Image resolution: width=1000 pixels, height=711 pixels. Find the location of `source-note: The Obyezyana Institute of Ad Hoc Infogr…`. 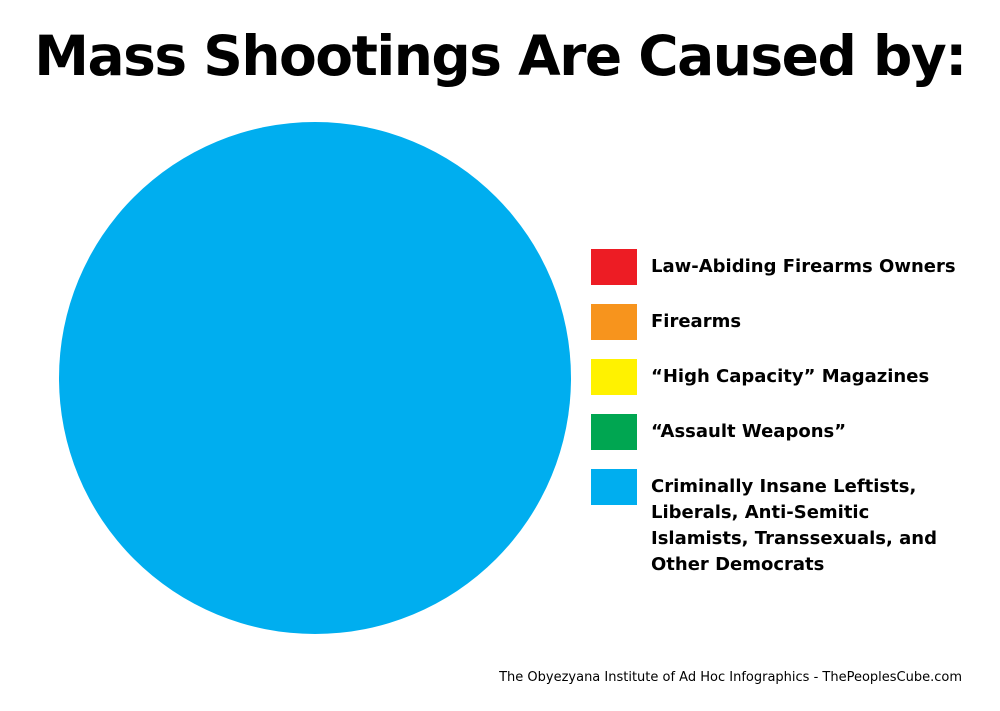

source-note: The Obyezyana Institute of Ad Hoc Infogr… is located at coordinates (730, 677).